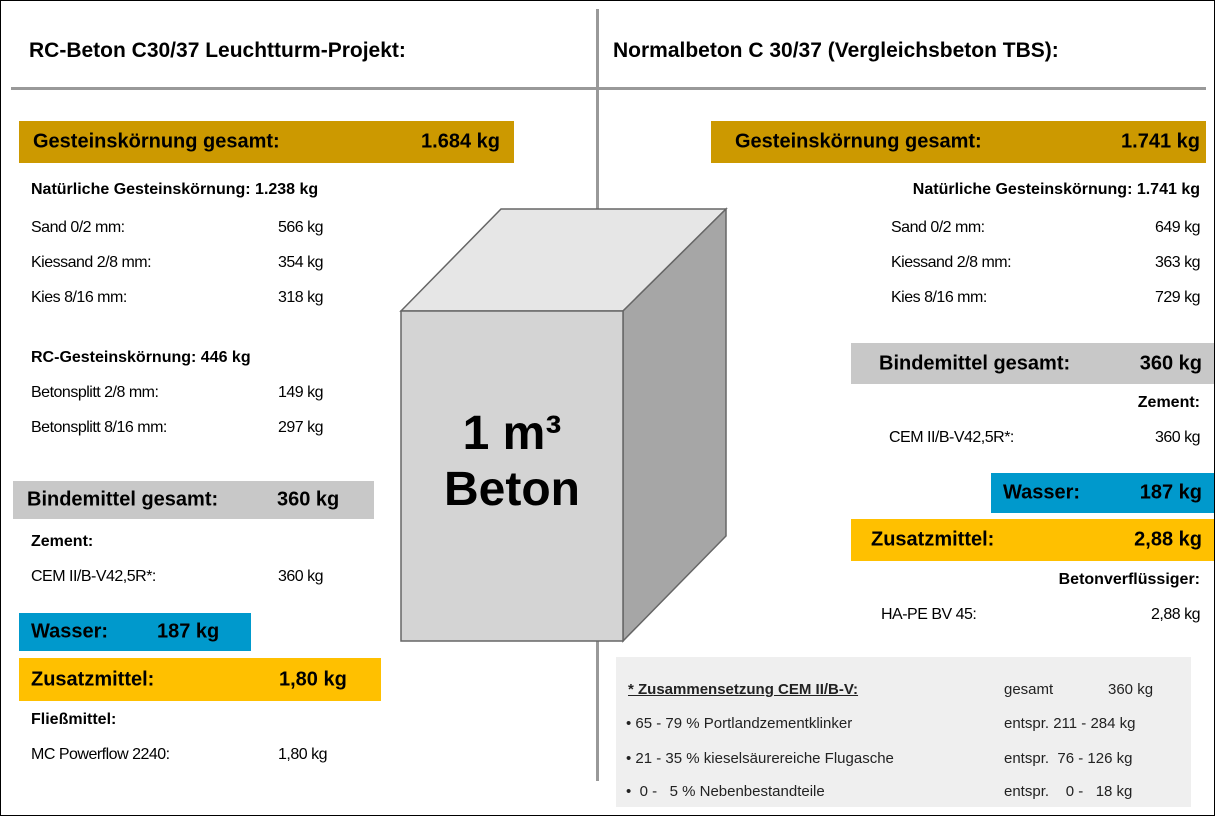 Image resolution: width=1215 pixels, height=816 pixels. What do you see at coordinates (74, 719) in the screenshot?
I see `sub-heading: Fließmittel:` at bounding box center [74, 719].